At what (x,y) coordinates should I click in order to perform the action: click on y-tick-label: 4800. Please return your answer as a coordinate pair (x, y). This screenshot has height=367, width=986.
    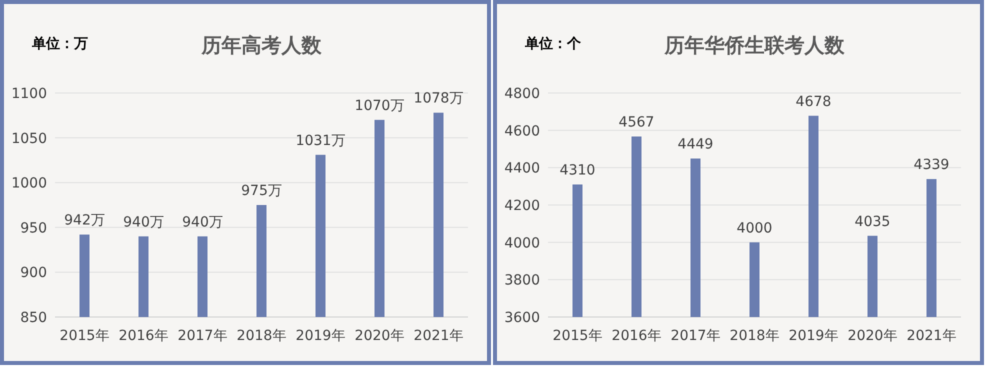
    Looking at the image, I should click on (522, 94).